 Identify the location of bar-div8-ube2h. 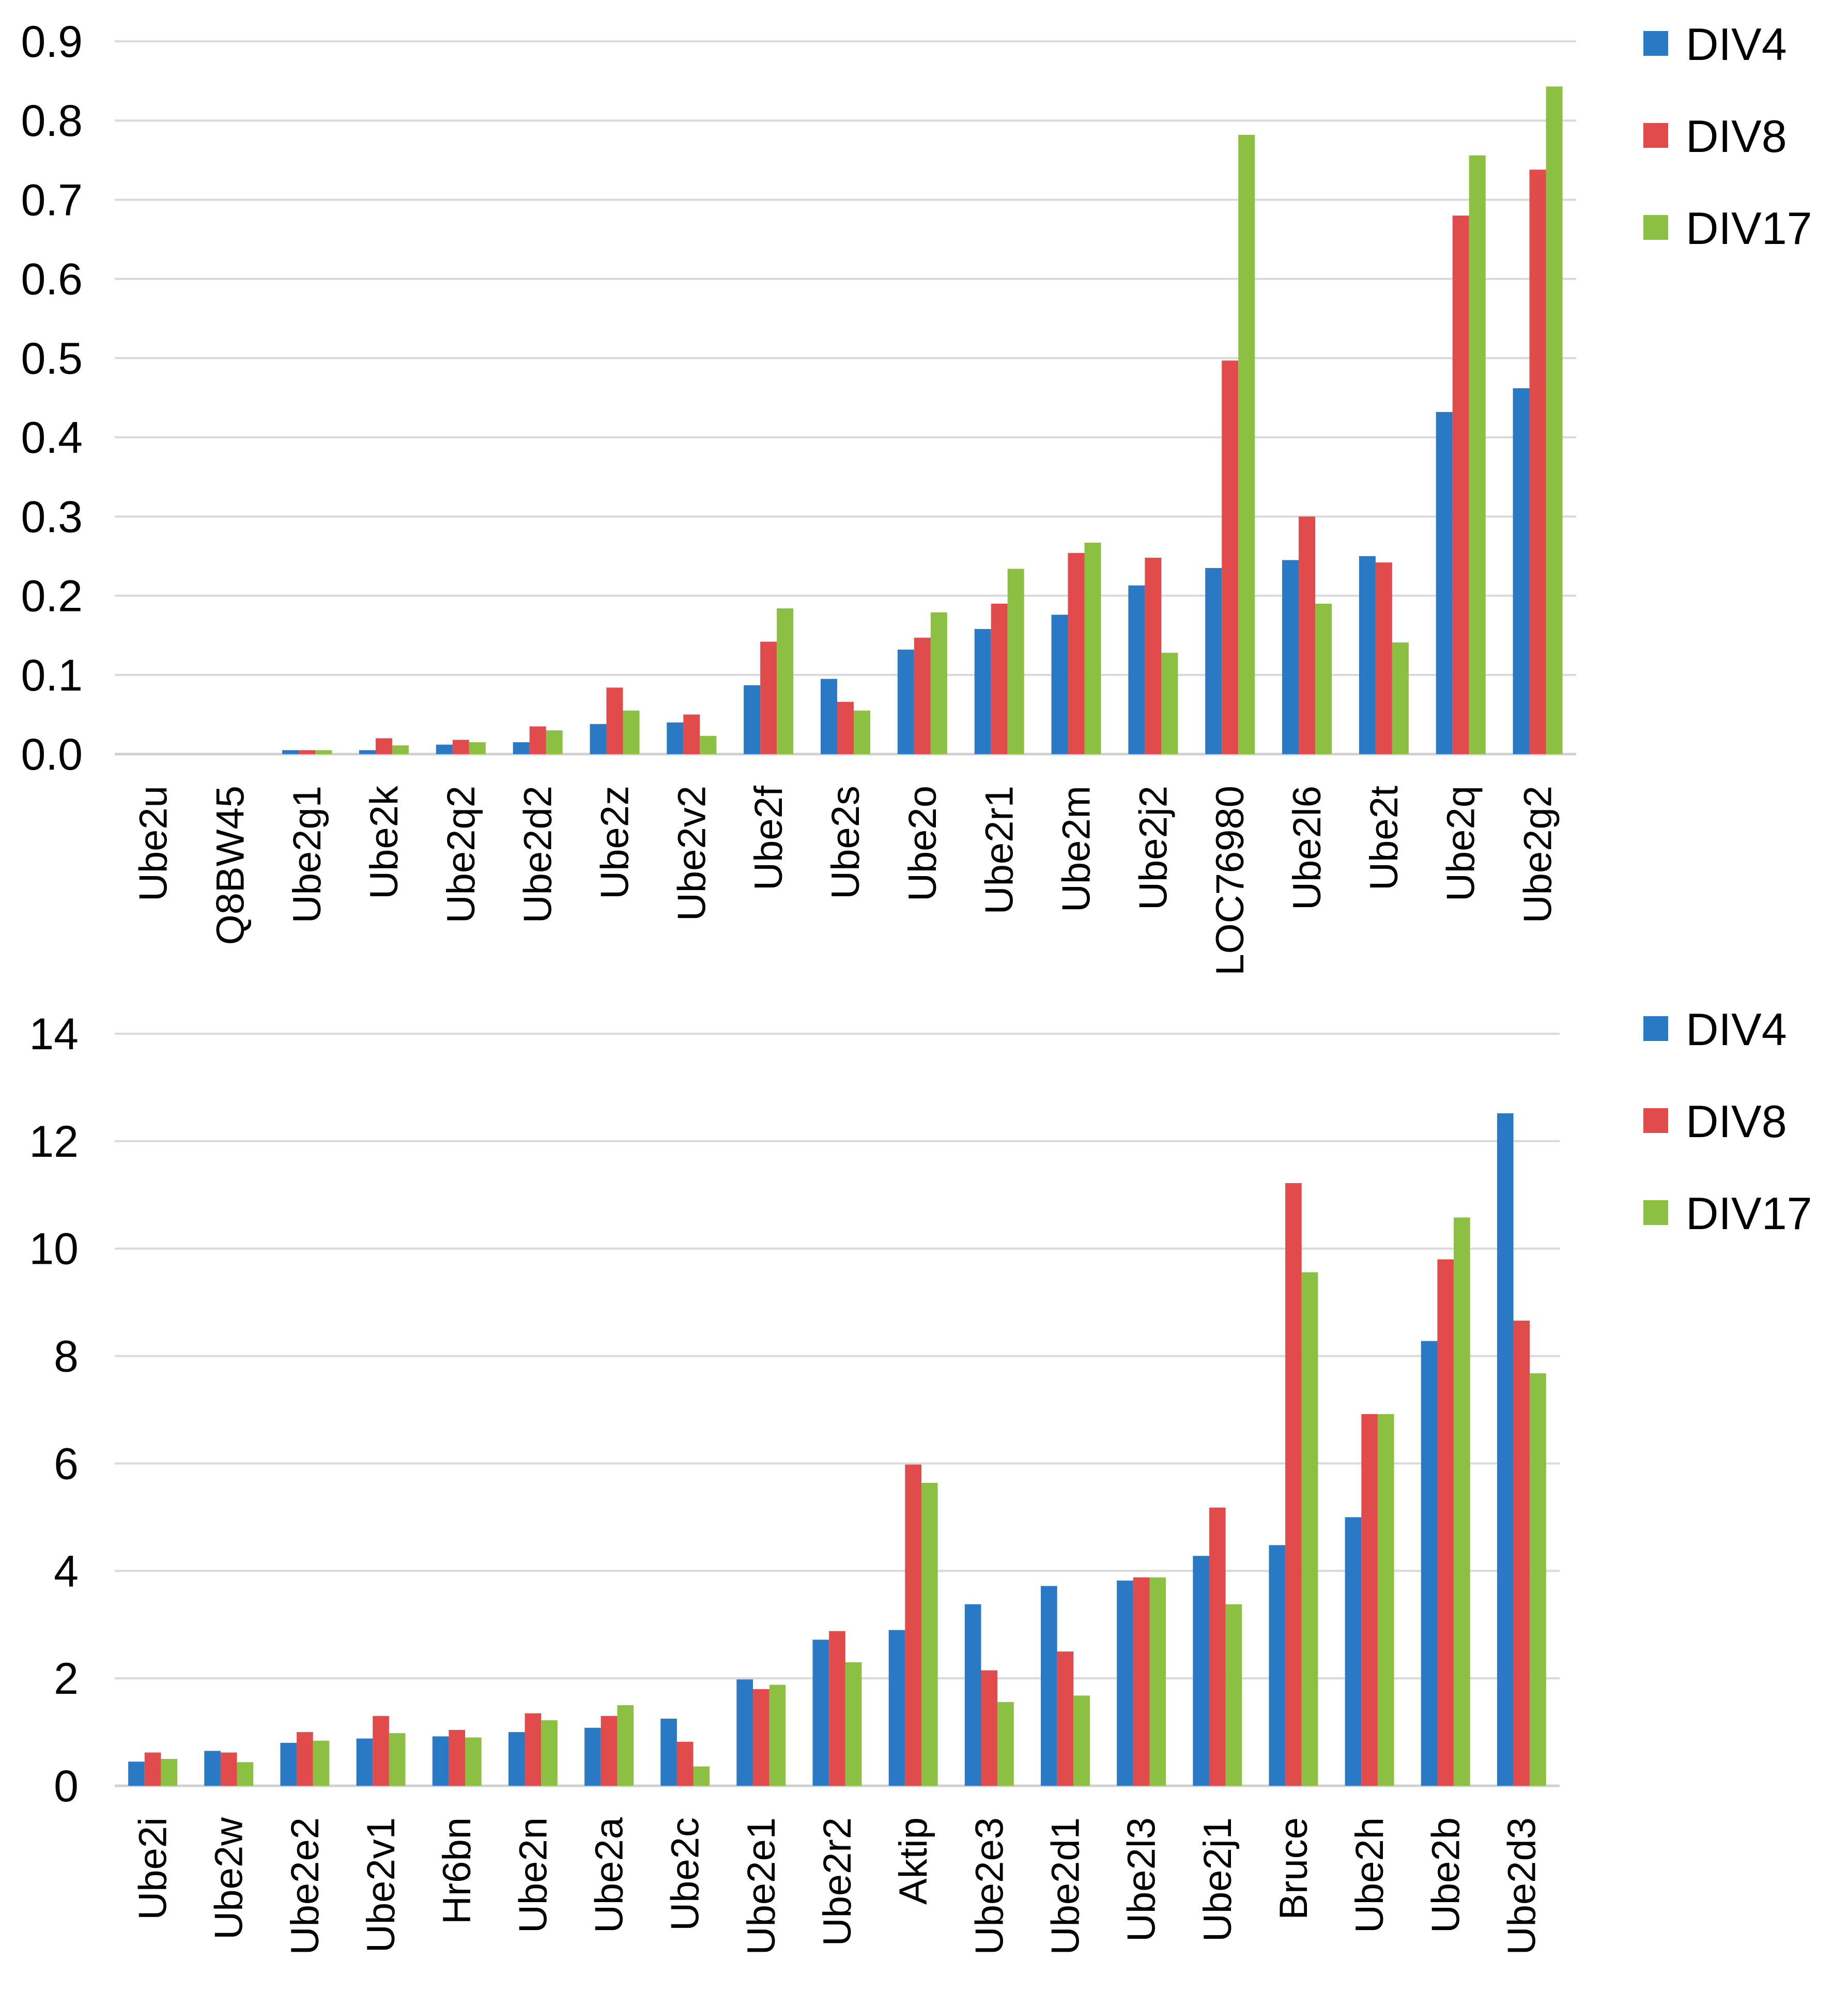
(1370, 1600).